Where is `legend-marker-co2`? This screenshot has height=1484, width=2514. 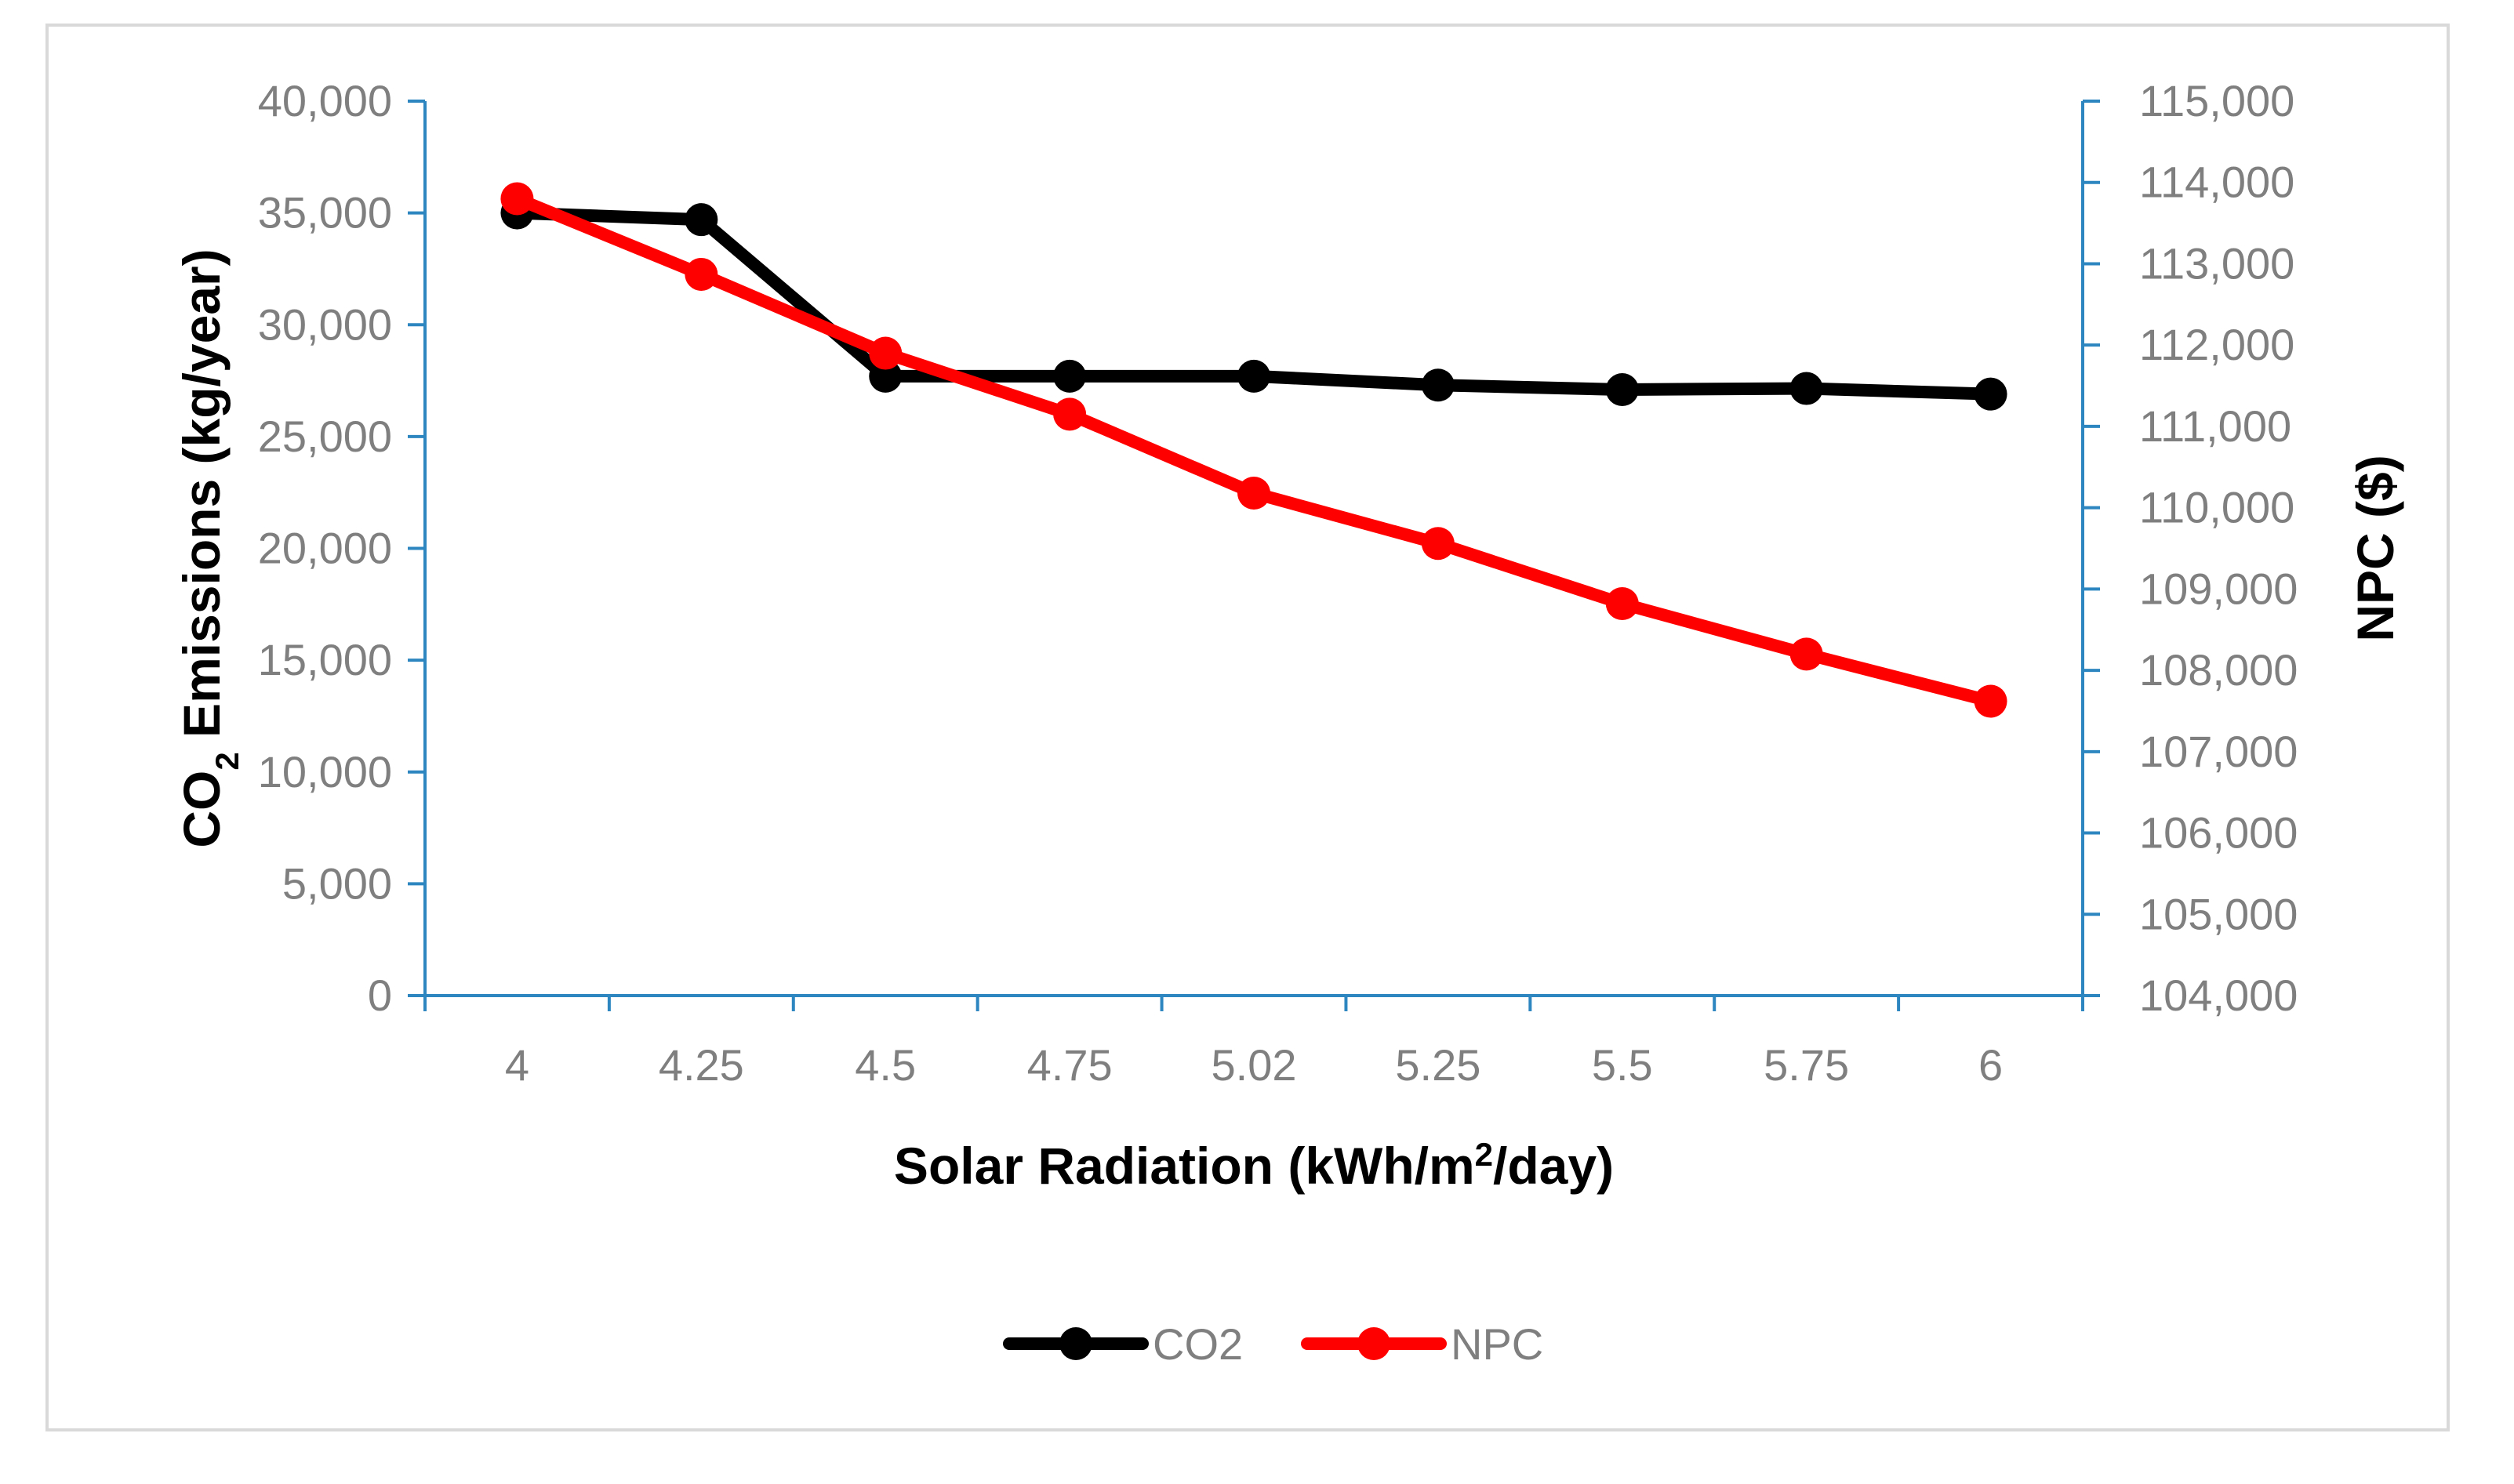
legend-marker-co2 is located at coordinates (1075, 1343).